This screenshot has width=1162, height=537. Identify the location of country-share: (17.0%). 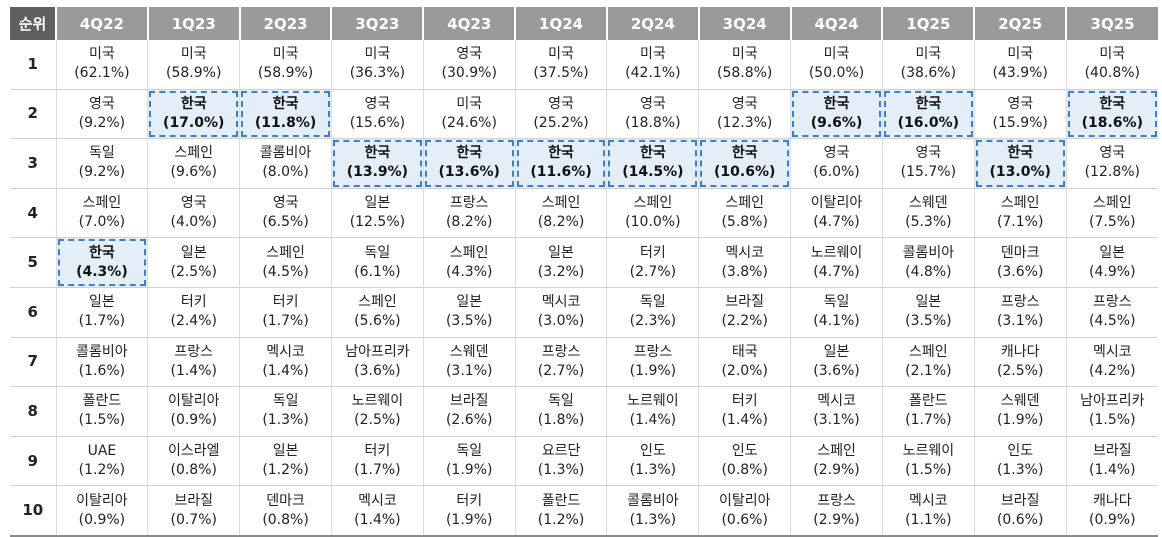
(194, 122).